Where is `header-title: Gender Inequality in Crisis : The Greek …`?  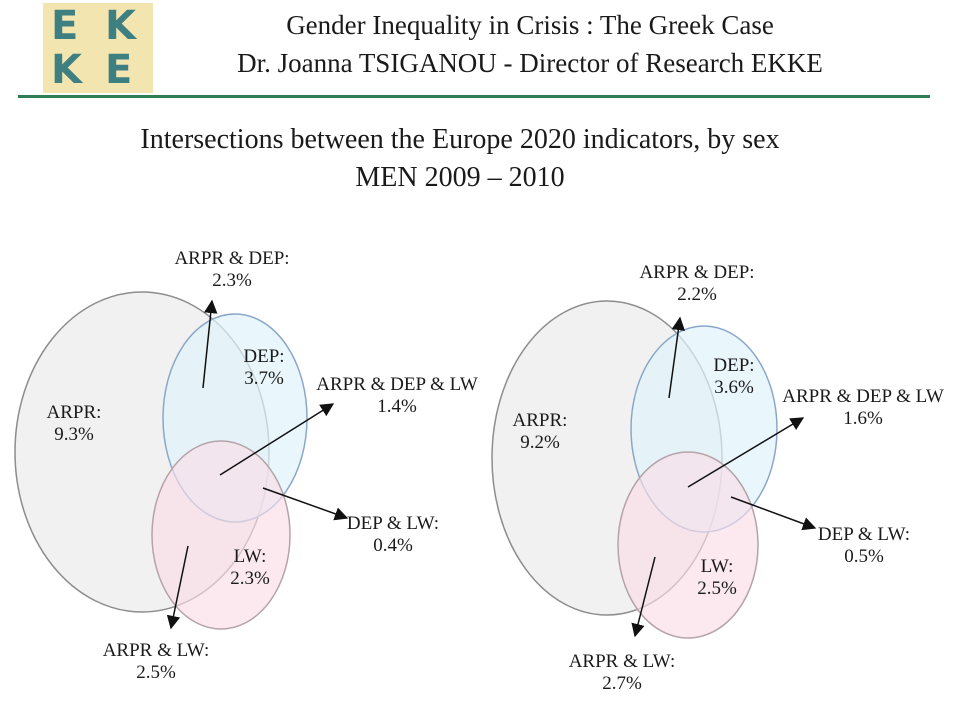
header-title: Gender Inequality in Crisis : The Greek … is located at coordinates (530, 25).